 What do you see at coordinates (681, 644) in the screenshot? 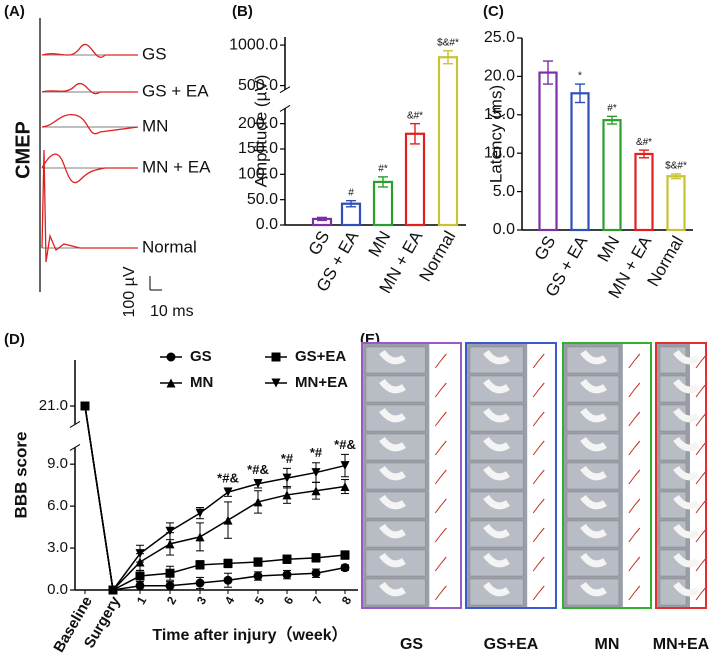
I see `group-label: MN+EA` at bounding box center [681, 644].